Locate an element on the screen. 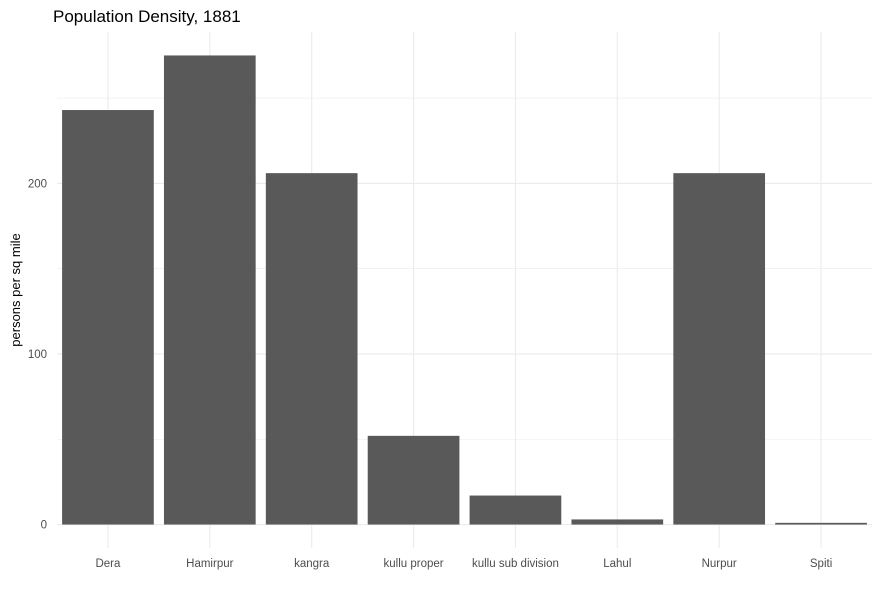 The width and height of the screenshot is (882, 599). y-axis-label: persons per sq mile is located at coordinates (15, 289).